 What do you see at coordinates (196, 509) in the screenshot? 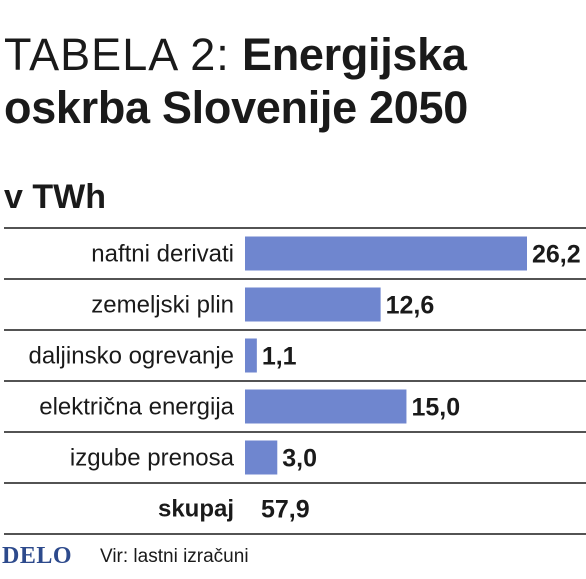
I see `total-label: skupaj` at bounding box center [196, 509].